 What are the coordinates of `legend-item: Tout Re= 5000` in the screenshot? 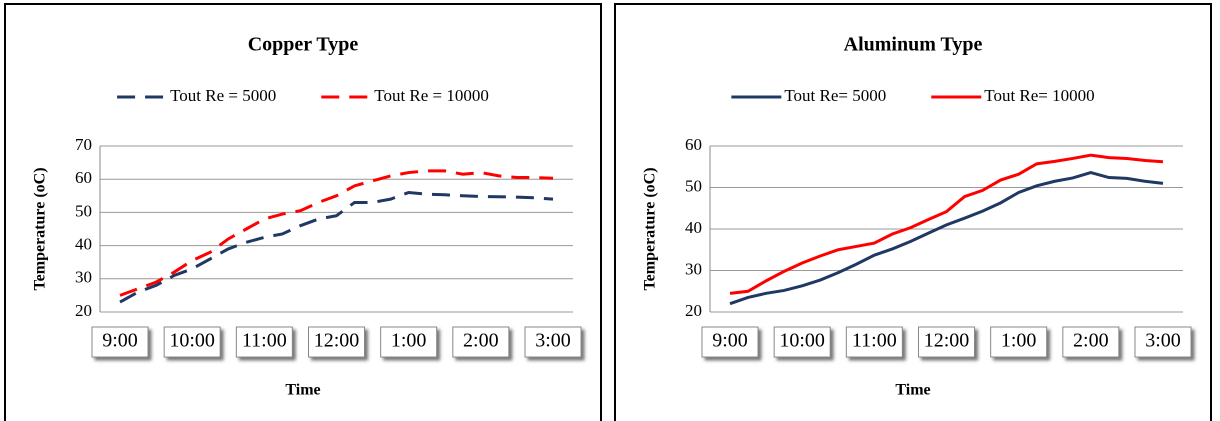 It's located at (808, 95).